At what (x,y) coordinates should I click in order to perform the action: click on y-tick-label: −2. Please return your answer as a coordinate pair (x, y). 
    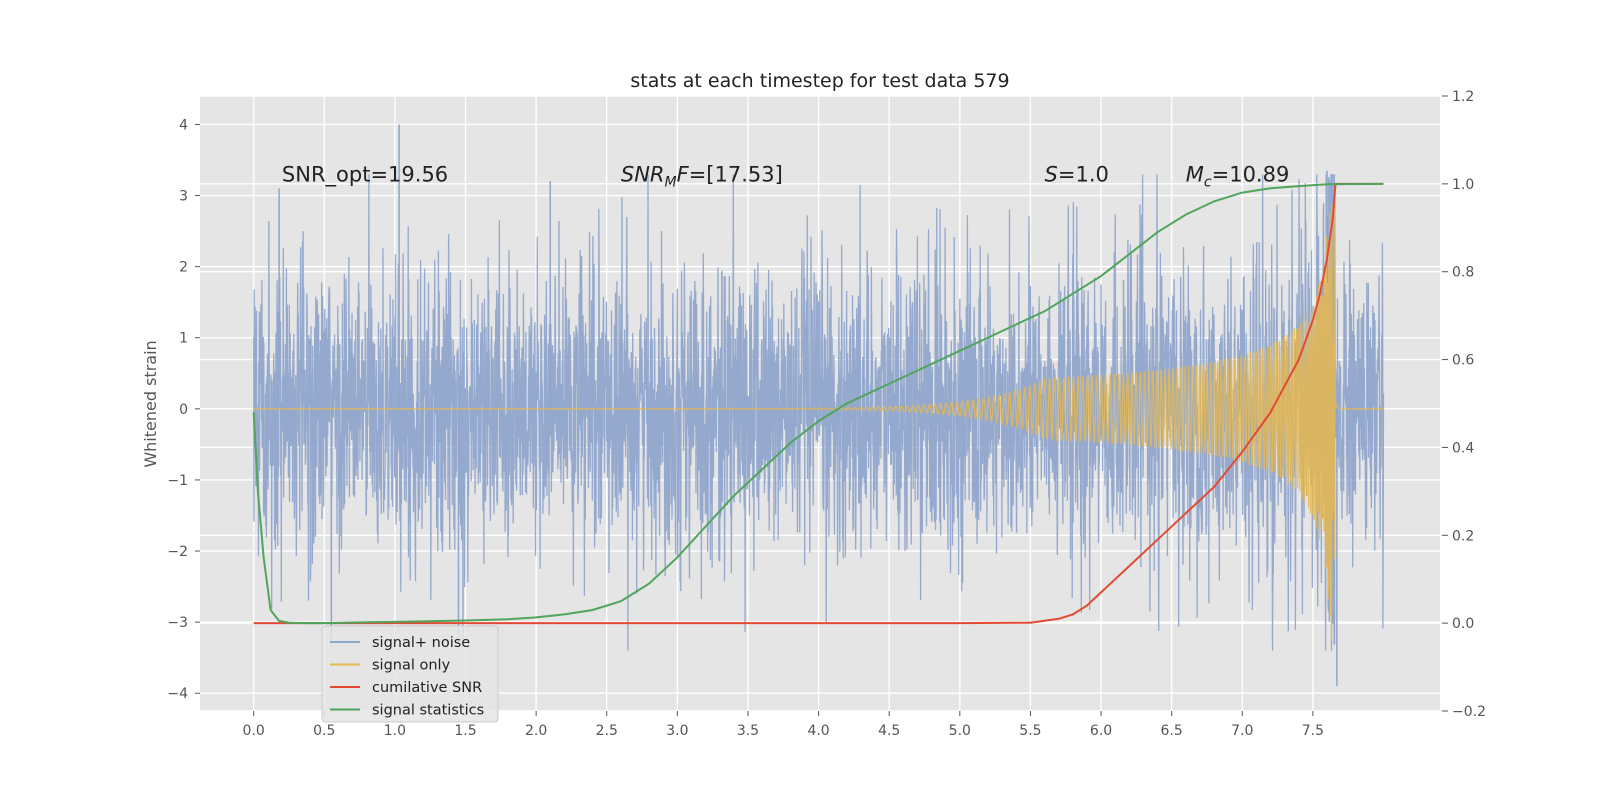
    Looking at the image, I should click on (177, 552).